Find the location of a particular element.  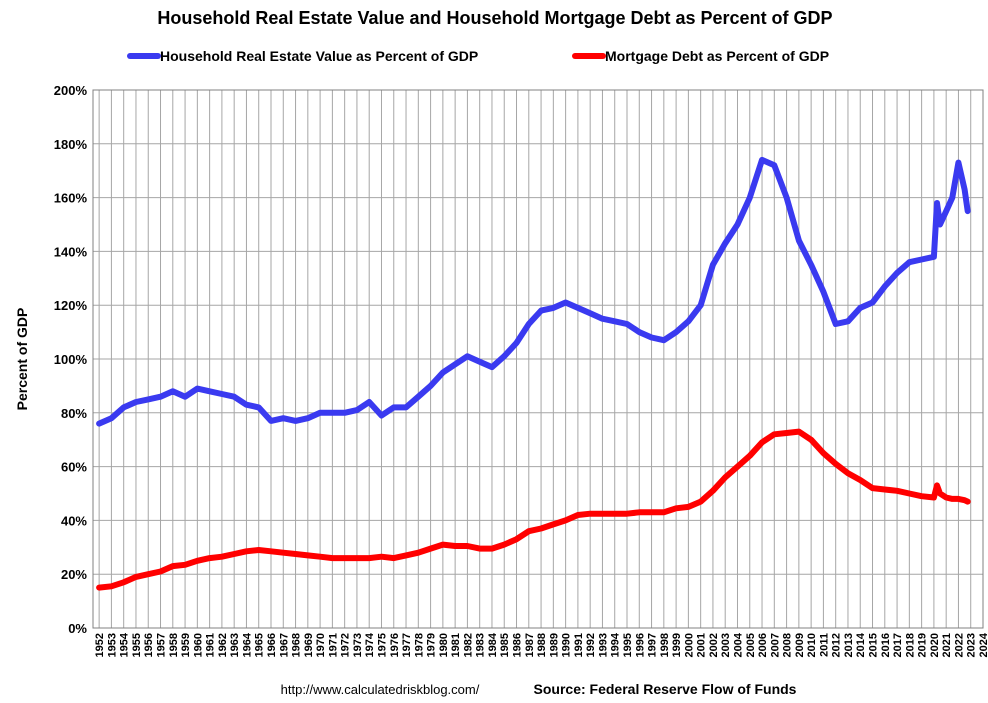

x-tick-label: 1970 is located at coordinates (321, 645).